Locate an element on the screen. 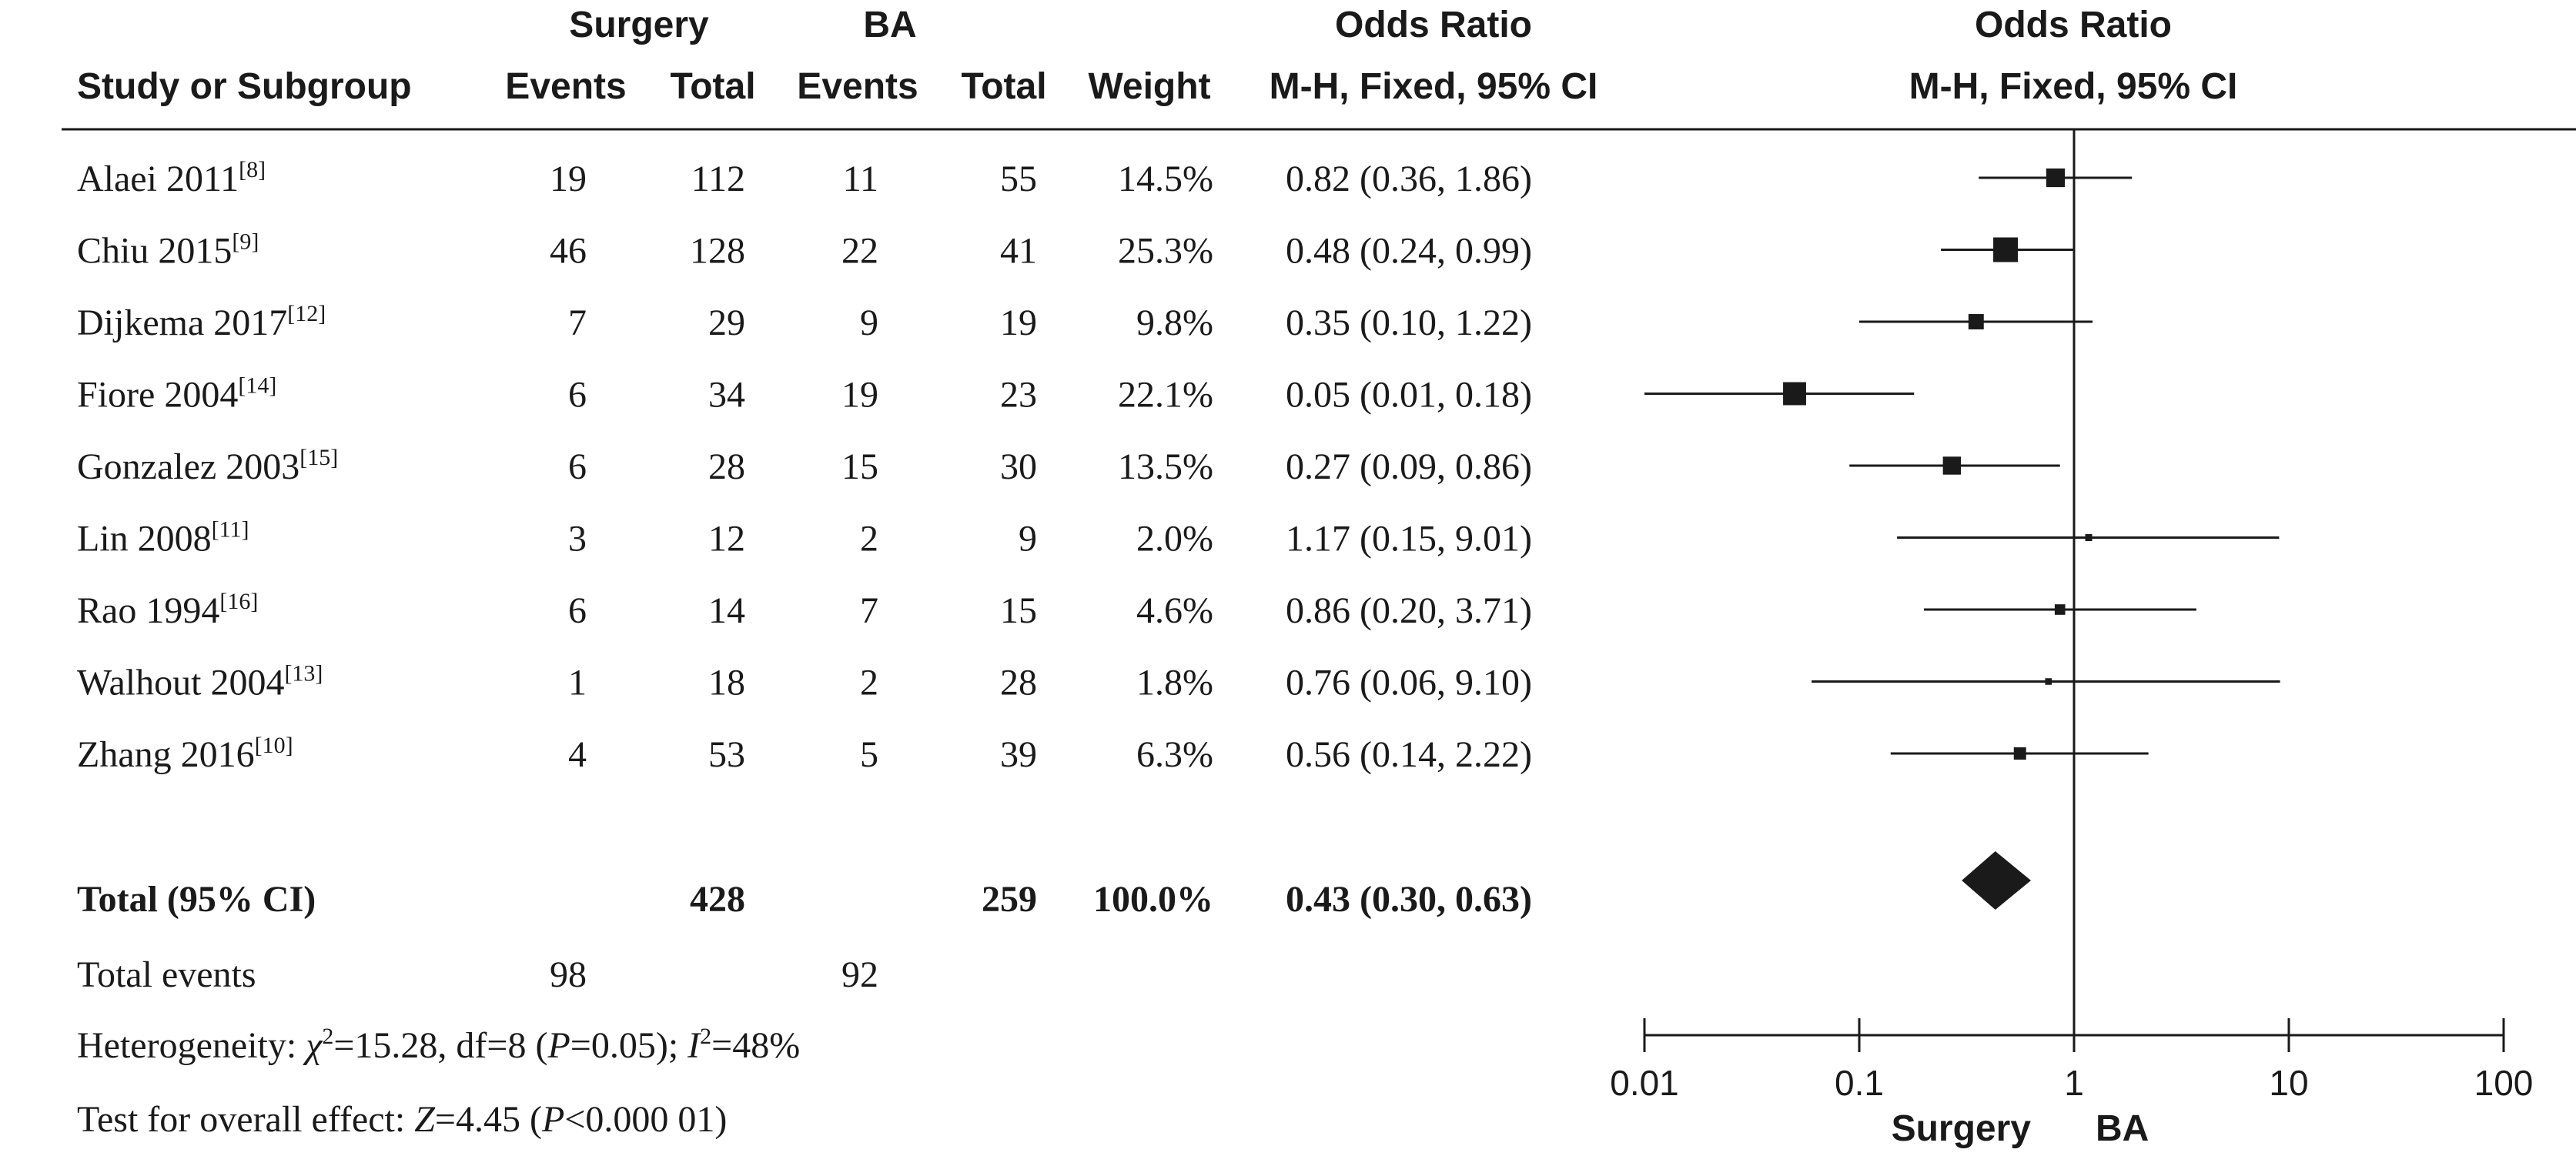 The height and width of the screenshot is (1156, 2576). x-axis-ticks: 0.01 0.1 1 10 100 is located at coordinates (2071, 1060).